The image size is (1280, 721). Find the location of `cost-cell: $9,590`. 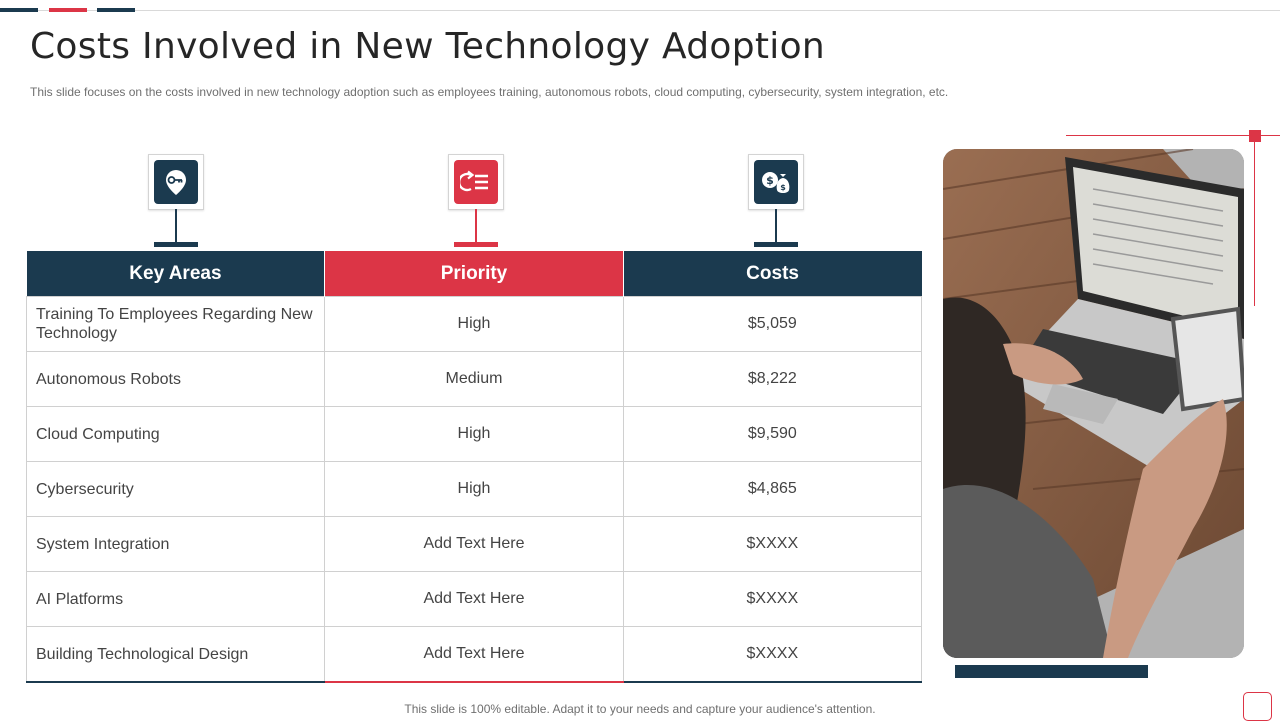

cost-cell: $9,590 is located at coordinates (772, 434).